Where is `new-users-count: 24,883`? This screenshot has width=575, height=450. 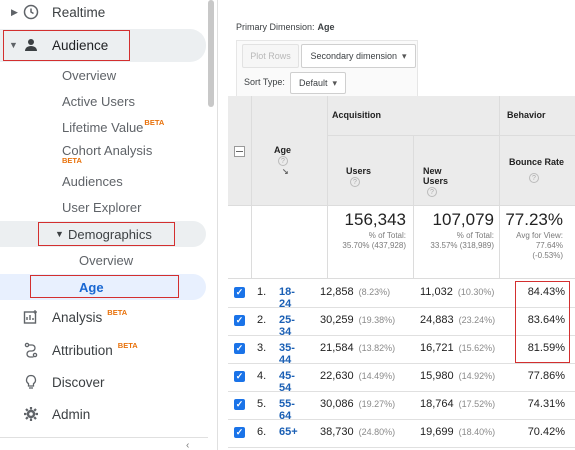
new-users-count: 24,883 is located at coordinates (437, 320).